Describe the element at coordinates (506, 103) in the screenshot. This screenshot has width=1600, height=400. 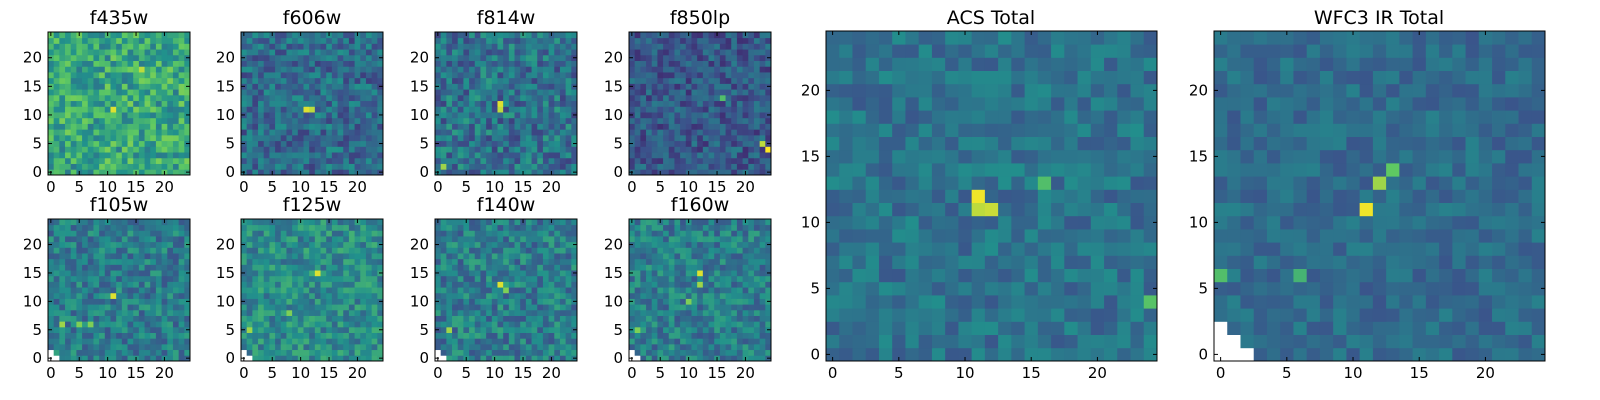
I see `axes-frame` at that location.